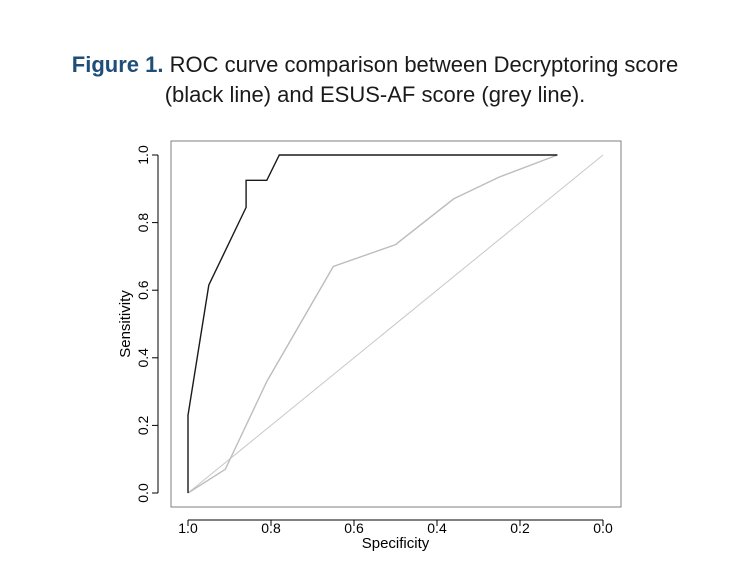 The width and height of the screenshot is (750, 562). I want to click on y-tick-label: 0.0, so click(143, 493).